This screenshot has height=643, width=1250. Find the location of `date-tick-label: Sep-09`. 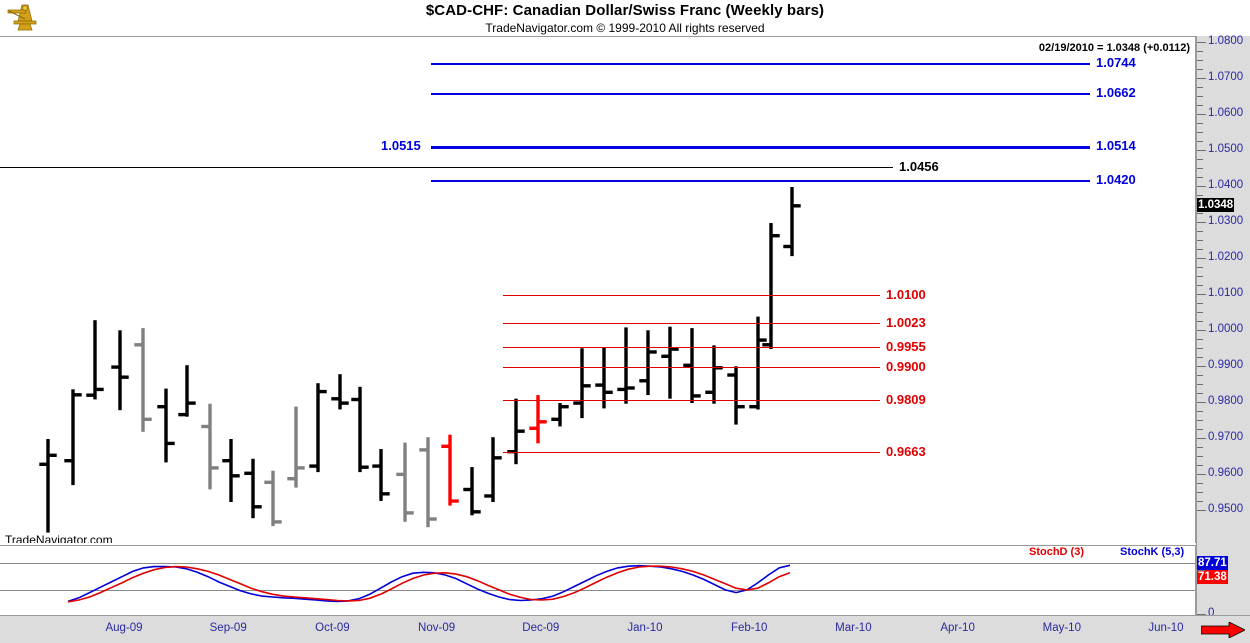

date-tick-label: Sep-09 is located at coordinates (228, 628).